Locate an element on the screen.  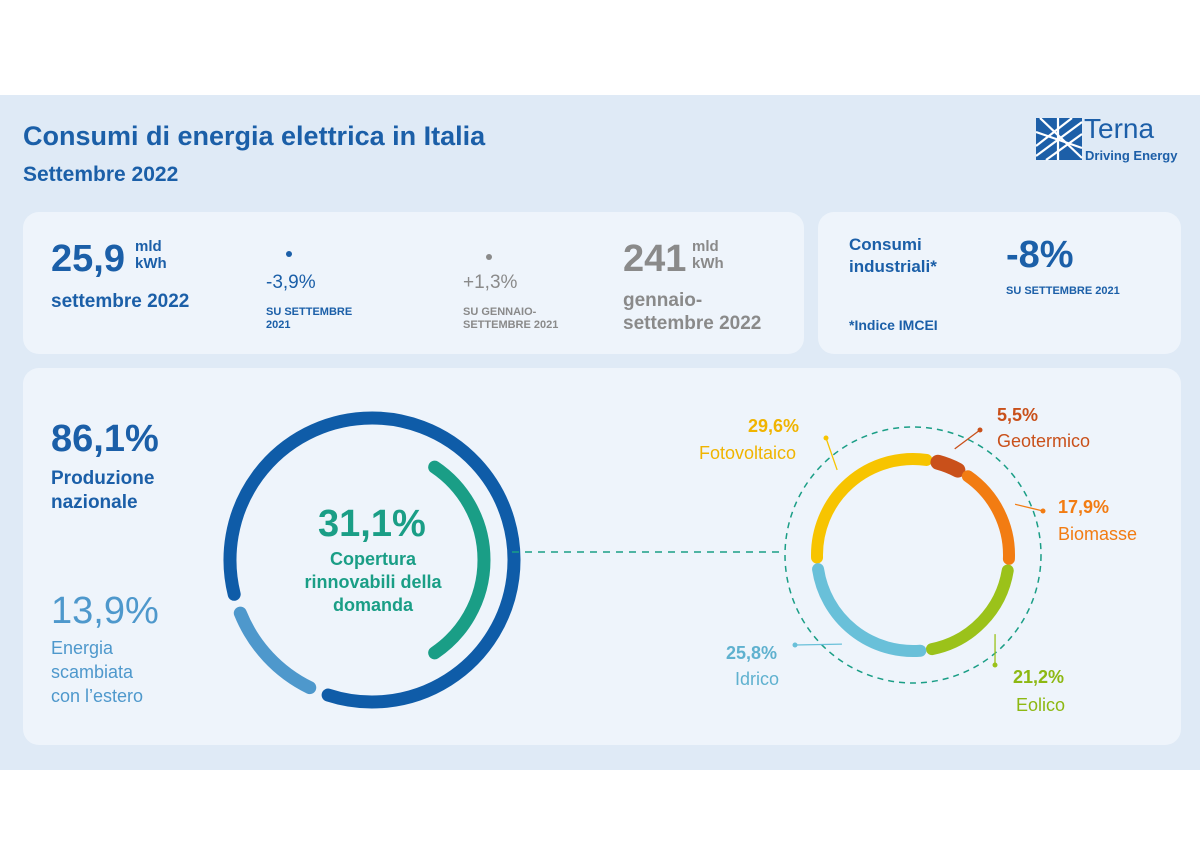
leader-dot-eolico is located at coordinates (995, 665).